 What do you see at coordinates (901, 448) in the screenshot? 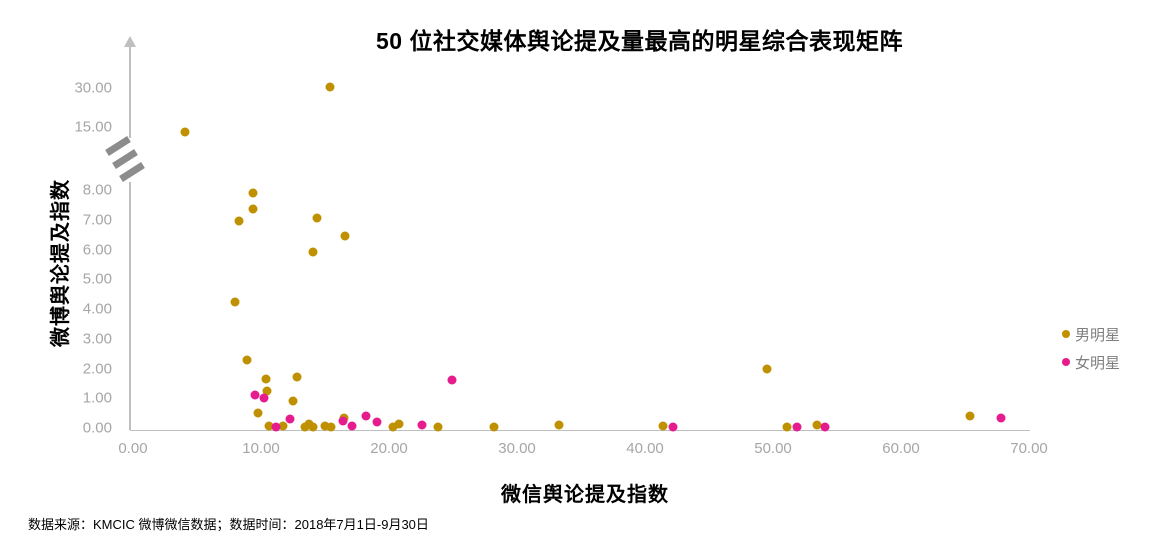
I see `x-tick-label: 60.00` at bounding box center [901, 448].